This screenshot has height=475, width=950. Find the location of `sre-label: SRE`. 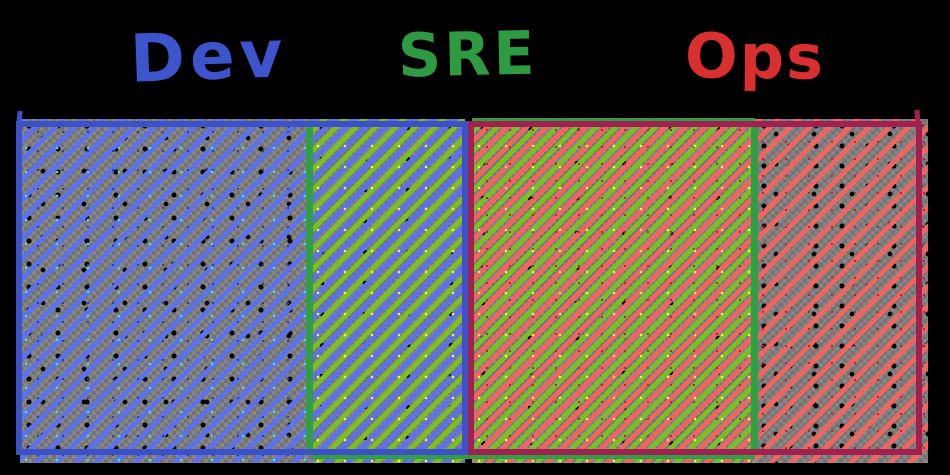

sre-label: SRE is located at coordinates (468, 55).